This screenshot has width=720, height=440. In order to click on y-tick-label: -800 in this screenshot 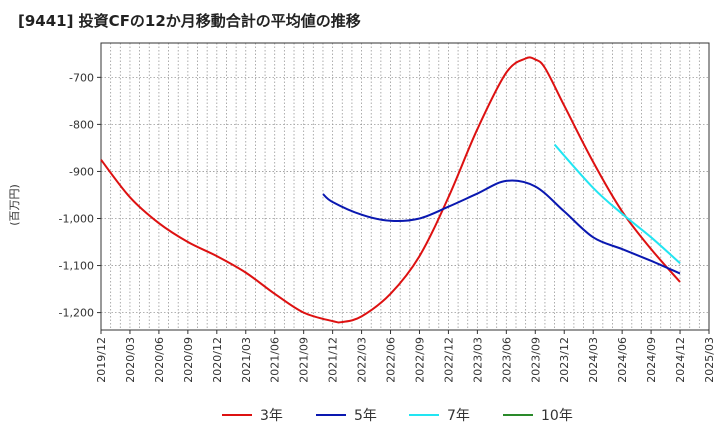, I will do `click(81, 124)`.